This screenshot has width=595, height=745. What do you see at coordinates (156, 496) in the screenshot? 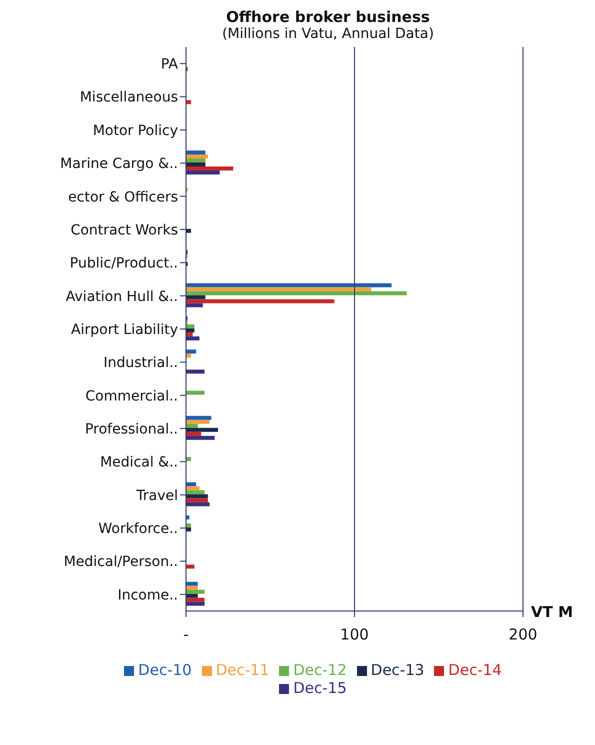
I see `y-tick-label: Travel` at bounding box center [156, 496].